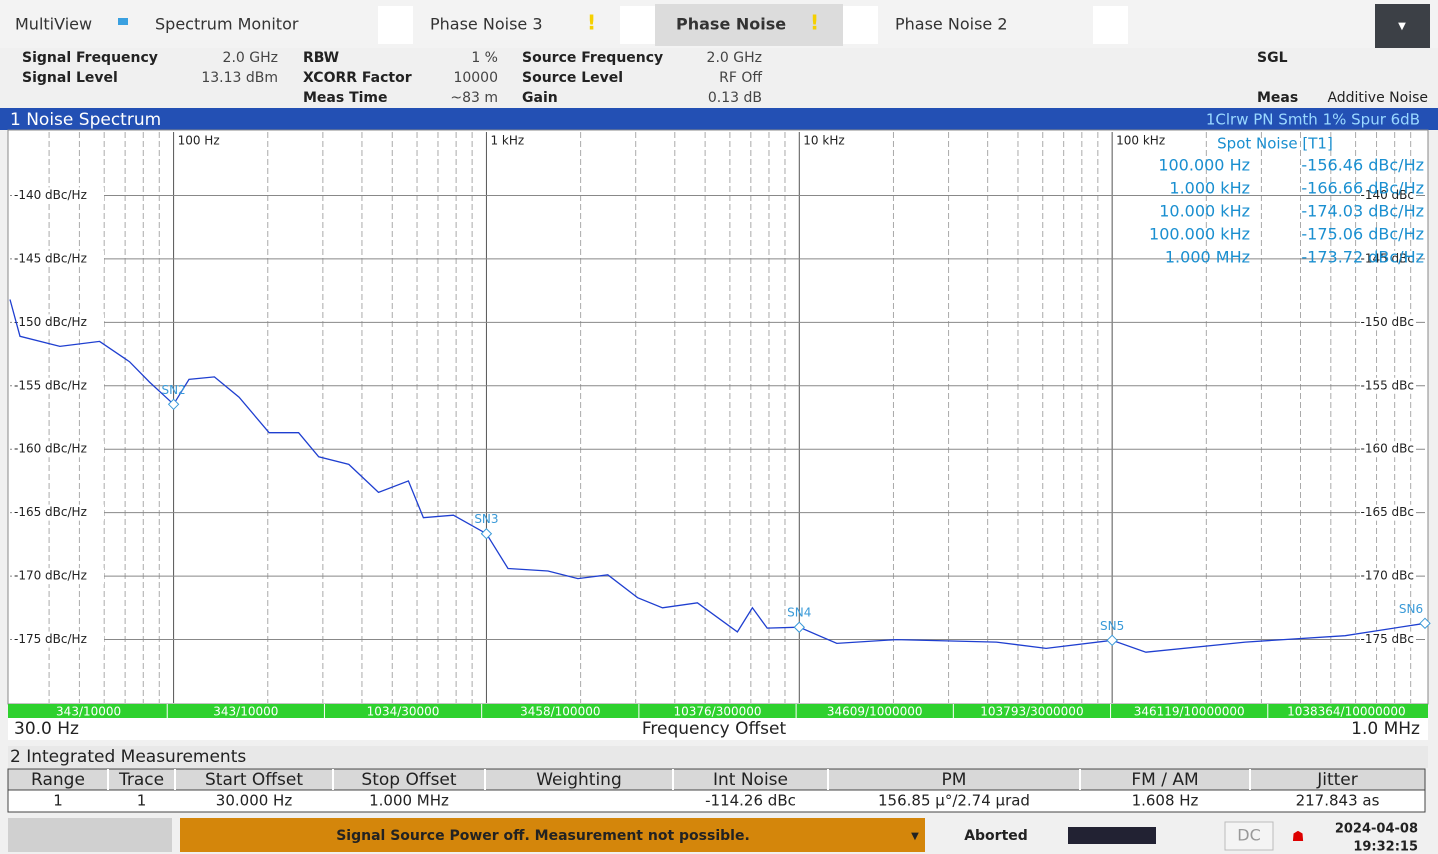  I want to click on mode: SGL, so click(1272, 58).